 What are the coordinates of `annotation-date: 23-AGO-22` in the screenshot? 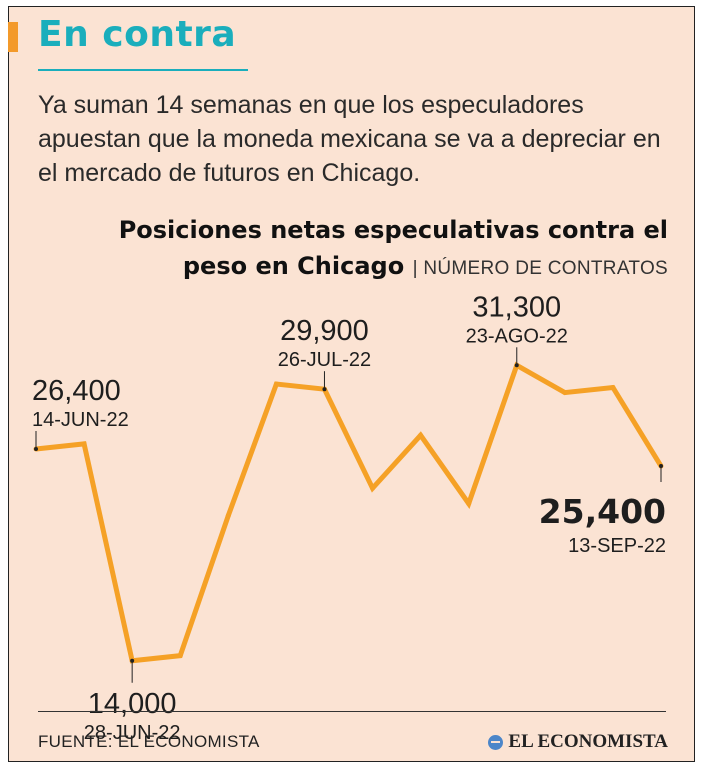 It's located at (517, 336).